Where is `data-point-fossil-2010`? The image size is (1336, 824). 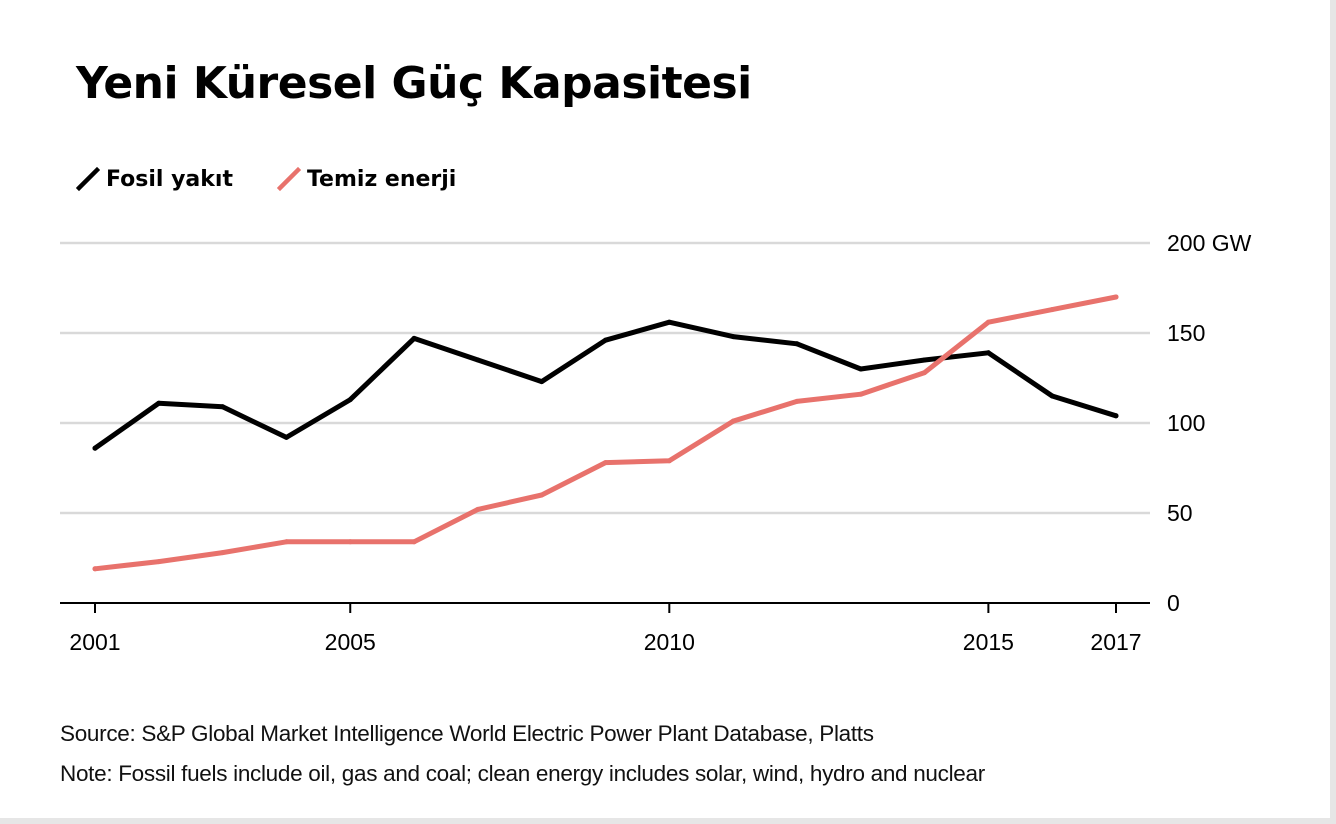 data-point-fossil-2010 is located at coordinates (669, 322).